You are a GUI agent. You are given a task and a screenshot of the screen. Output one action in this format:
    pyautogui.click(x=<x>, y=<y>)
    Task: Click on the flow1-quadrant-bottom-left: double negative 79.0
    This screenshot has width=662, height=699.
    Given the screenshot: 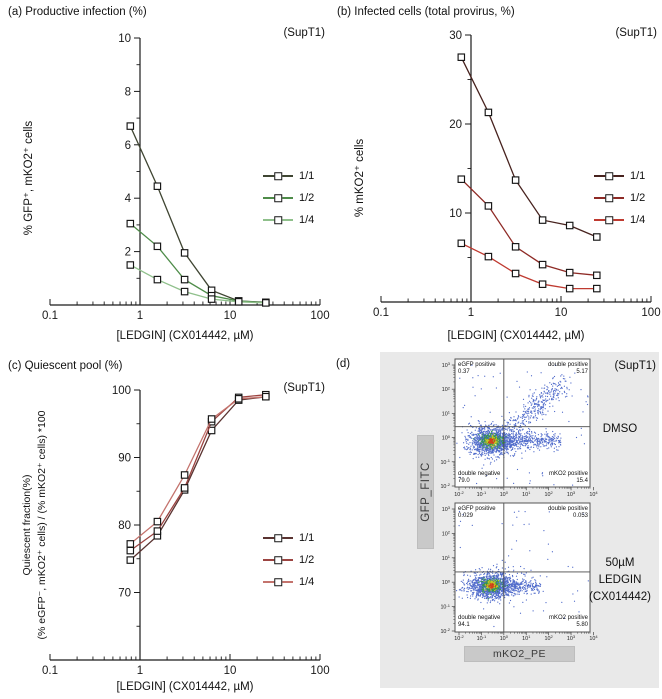 What is the action you would take?
    pyautogui.click(x=479, y=477)
    